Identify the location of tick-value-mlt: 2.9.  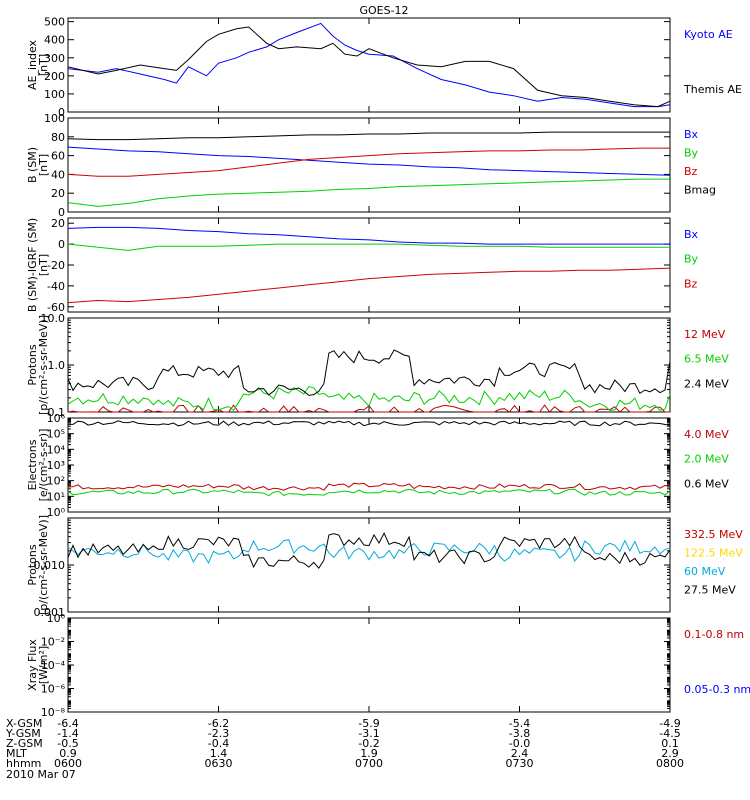
(670, 753).